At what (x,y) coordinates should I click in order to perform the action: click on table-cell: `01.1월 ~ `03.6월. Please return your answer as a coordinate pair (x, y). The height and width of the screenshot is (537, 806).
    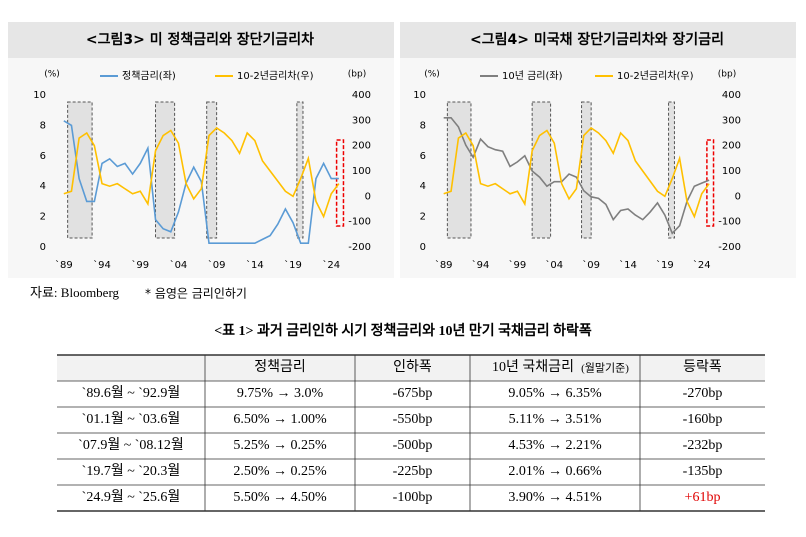
    Looking at the image, I should click on (131, 419).